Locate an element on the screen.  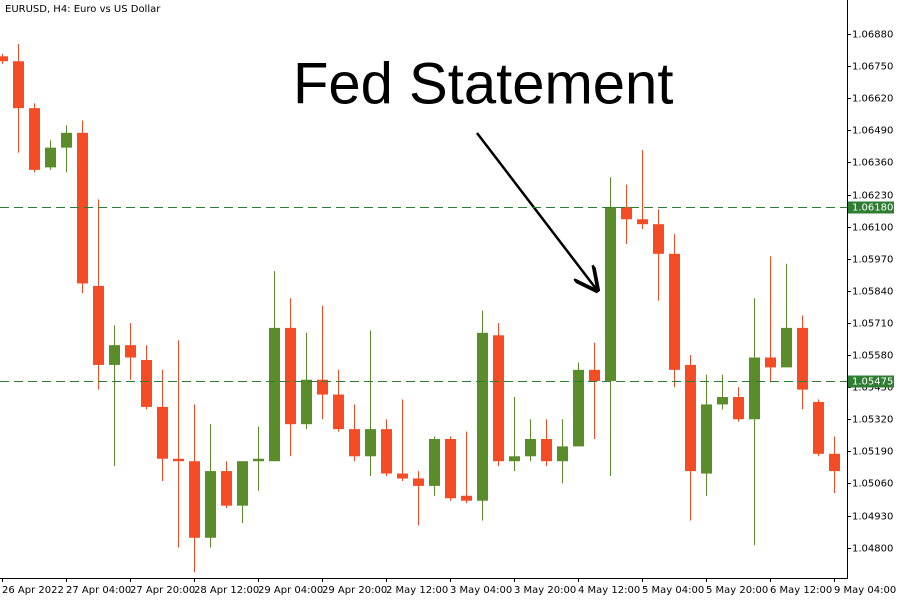
y-tick-label: 1.05970 is located at coordinates (872, 260).